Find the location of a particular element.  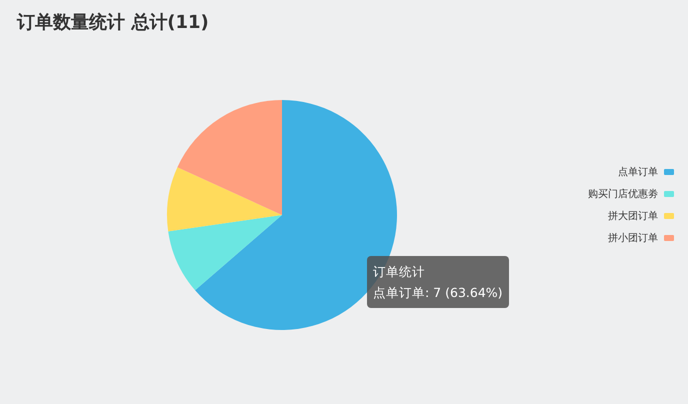

chart-title: 订单数量统计 总计(11) is located at coordinates (113, 22).